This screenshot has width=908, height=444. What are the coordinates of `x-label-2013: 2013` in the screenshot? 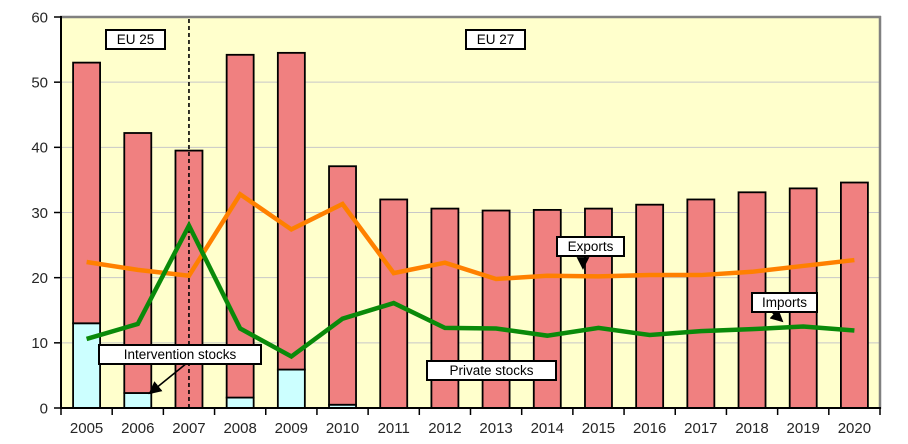 It's located at (495, 428).